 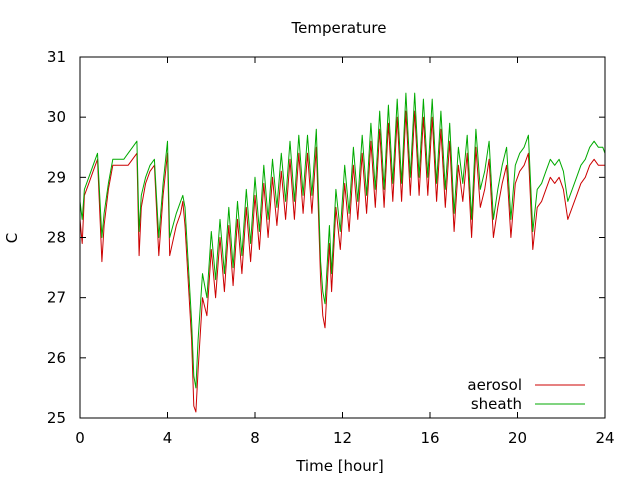 I want to click on y-tick-label: 29, so click(x=56, y=177).